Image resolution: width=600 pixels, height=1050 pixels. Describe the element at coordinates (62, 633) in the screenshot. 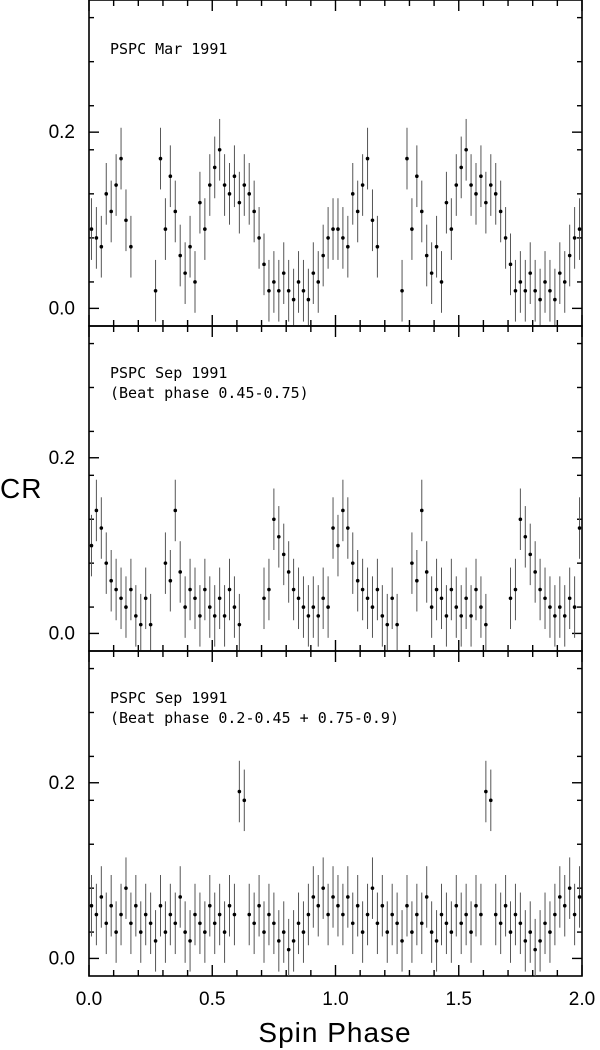

I see `y-tick-label: 0.0` at that location.